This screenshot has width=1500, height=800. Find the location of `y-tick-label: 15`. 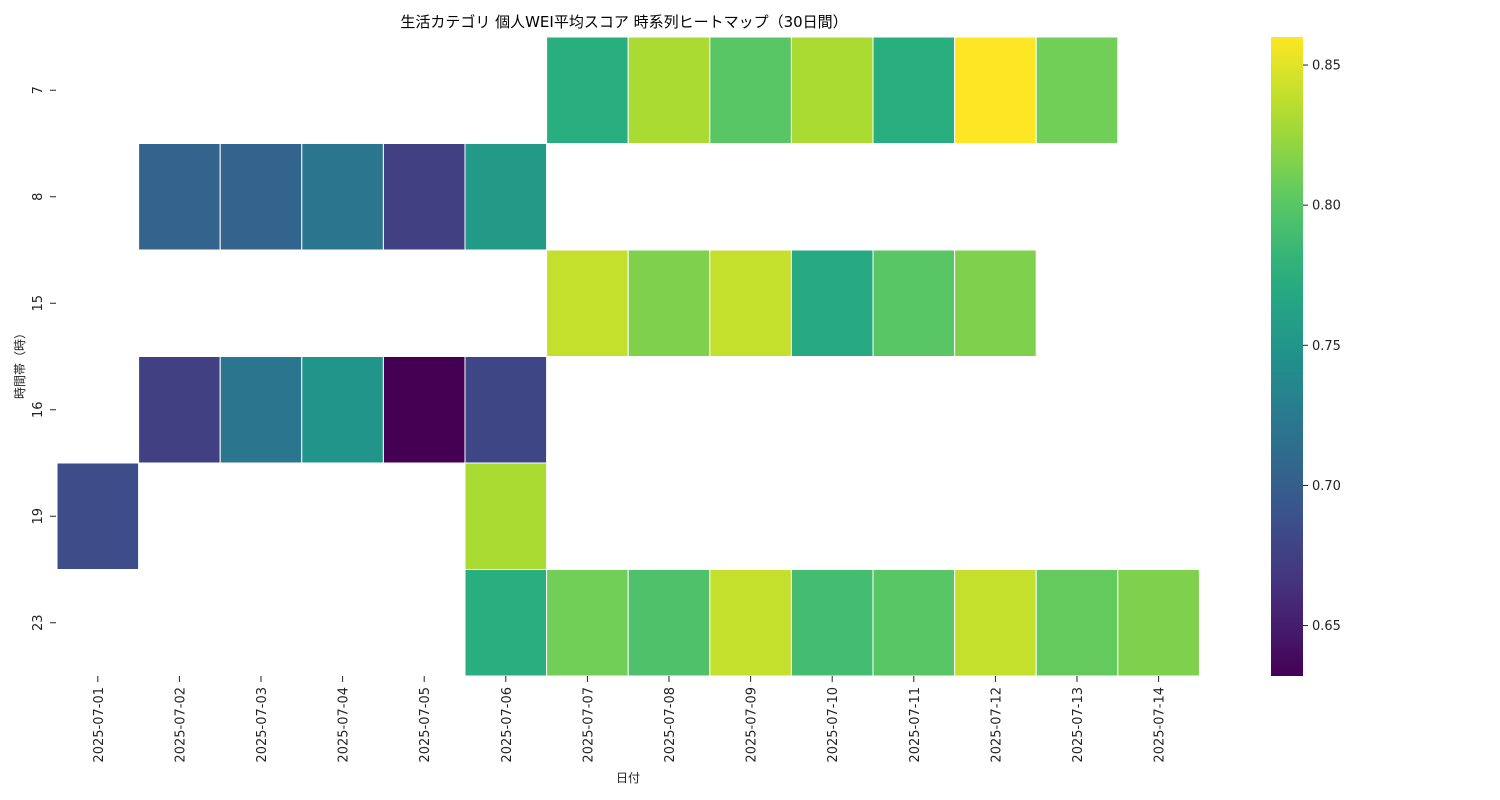

y-tick-label: 15 is located at coordinates (38, 303).